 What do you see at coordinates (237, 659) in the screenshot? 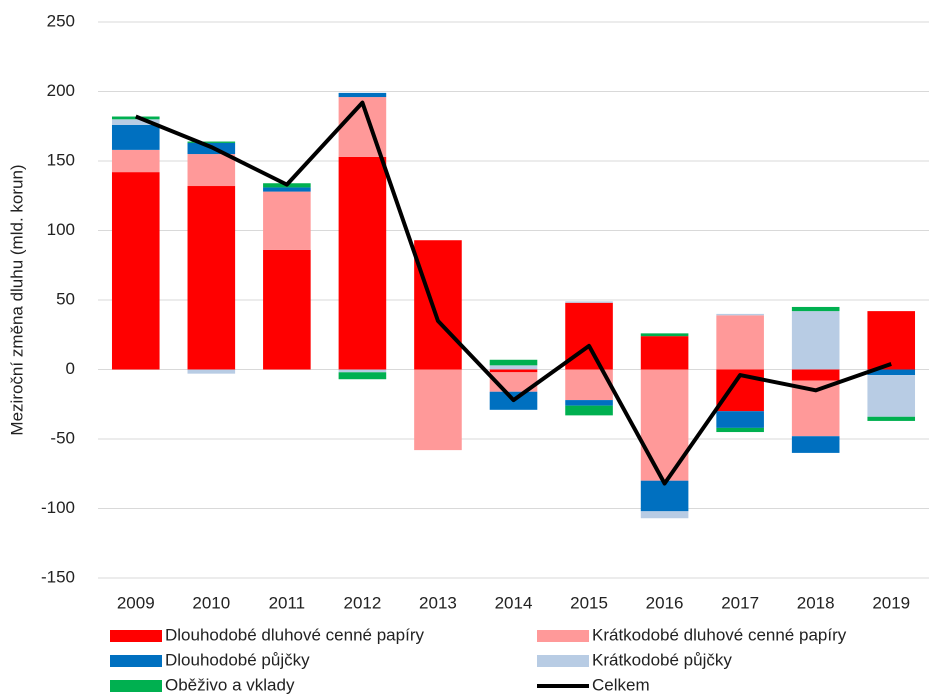
I see `legend-label: Dlouhodobé půjčky` at bounding box center [237, 659].